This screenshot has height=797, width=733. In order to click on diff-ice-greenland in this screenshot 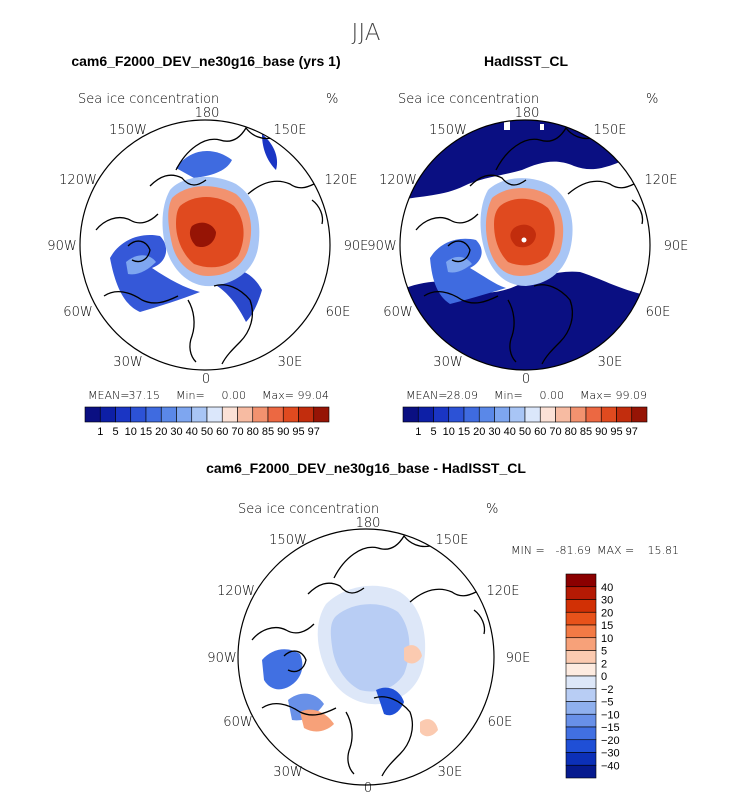, I will do `click(390, 701)`.